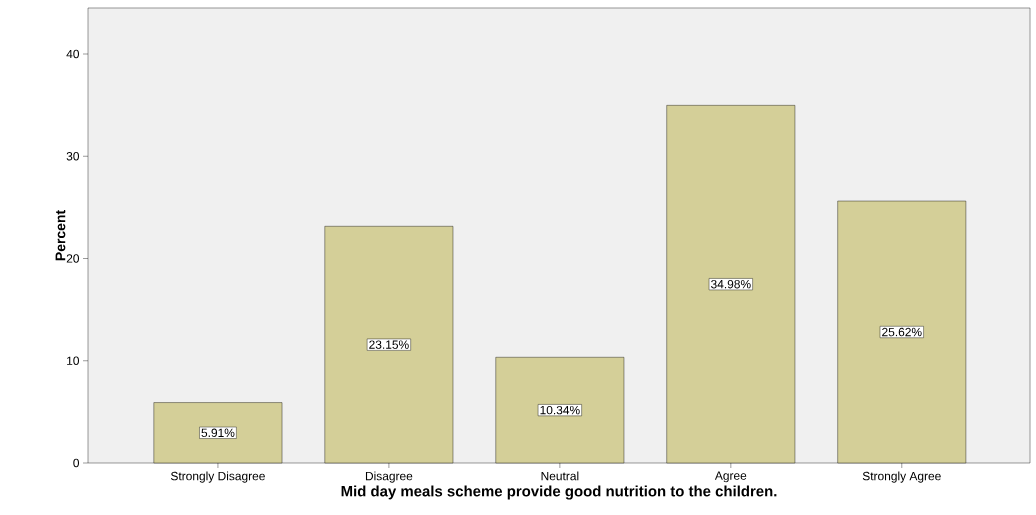 This screenshot has height=515, width=1036. I want to click on data-label: 5.91%, so click(218, 433).